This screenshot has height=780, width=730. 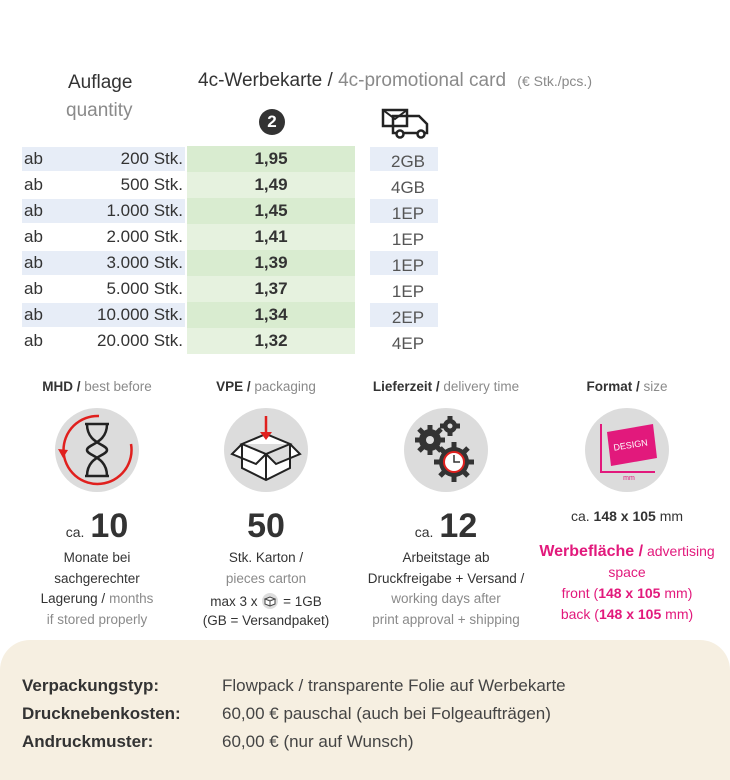 I want to click on line-de: sachgerechter, so click(x=97, y=578).